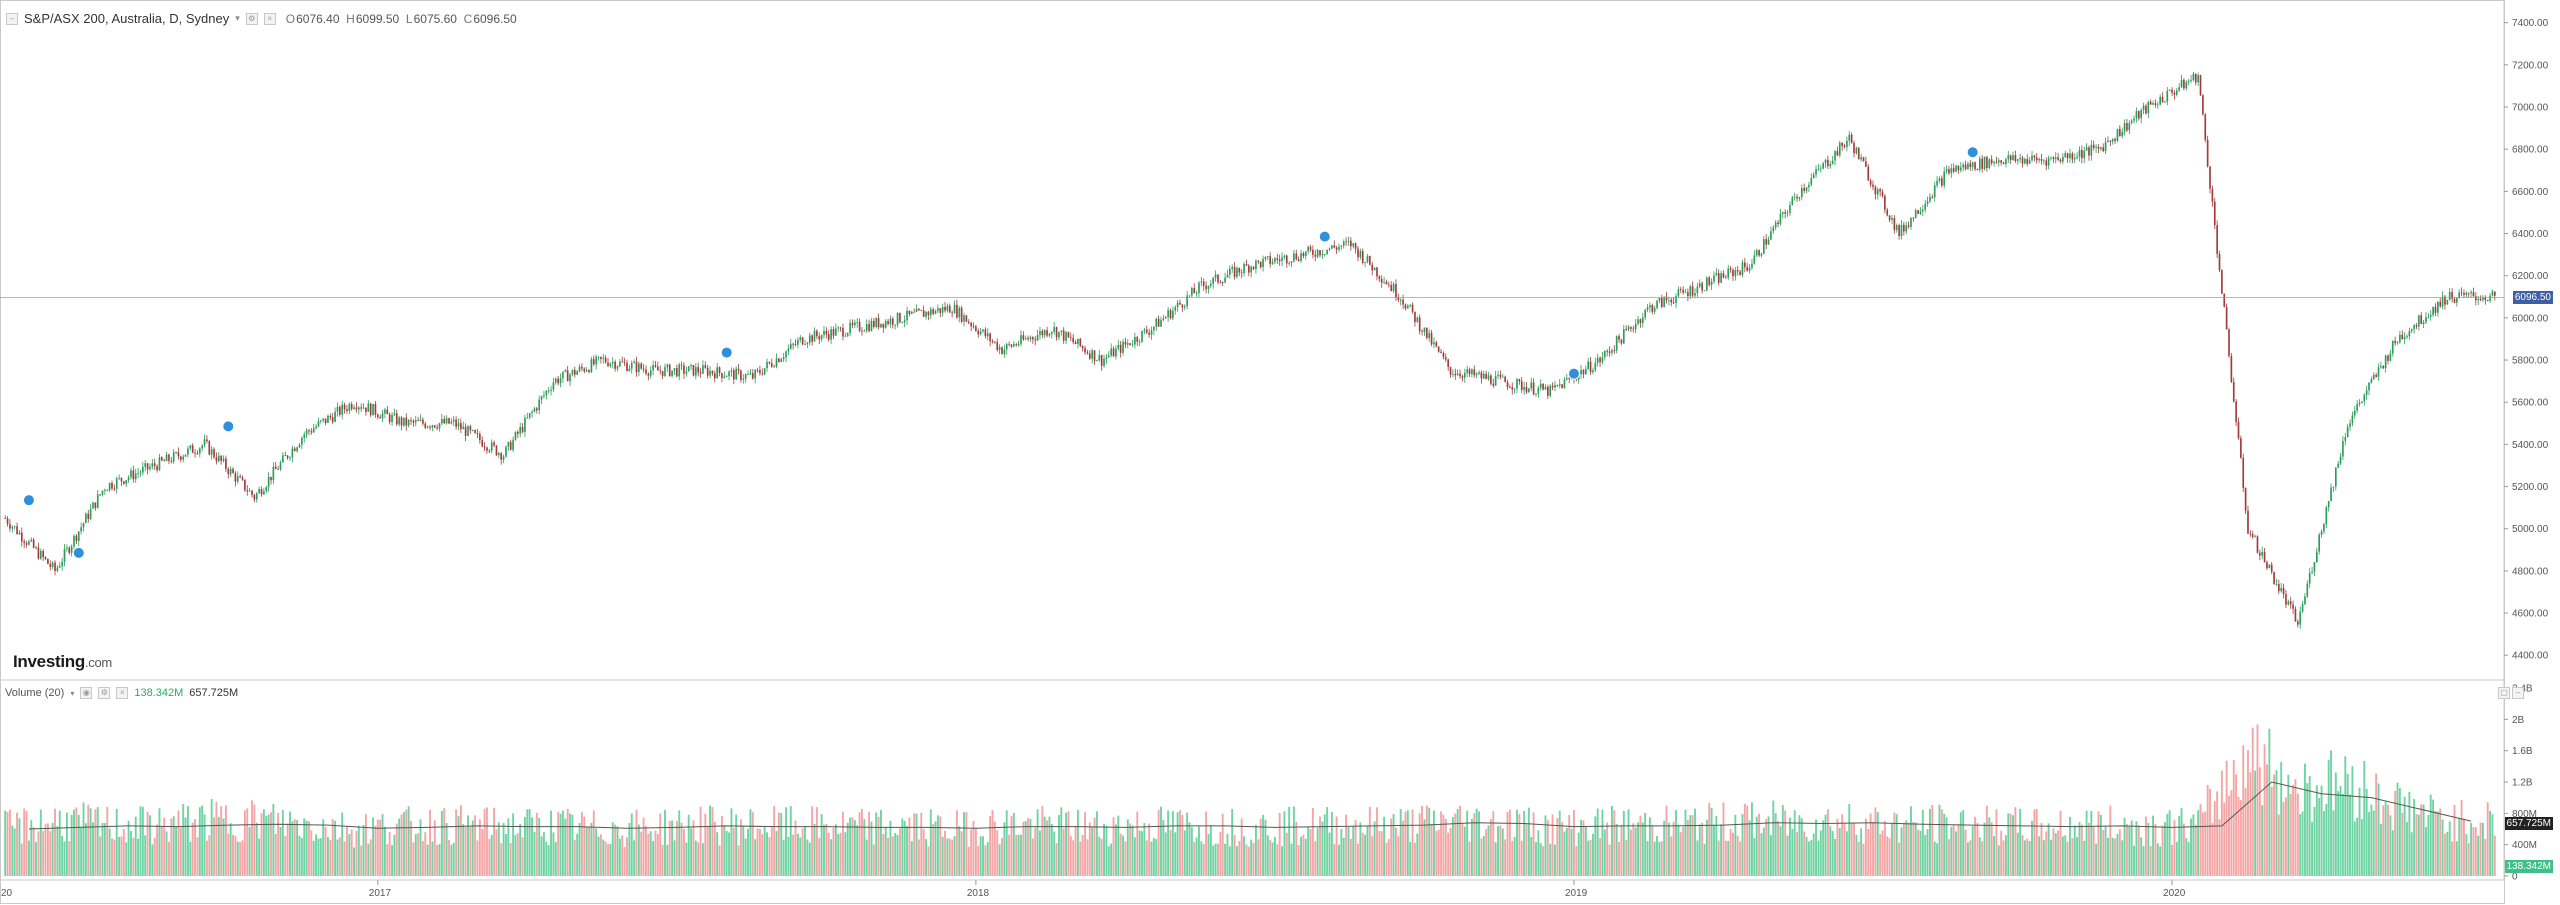  Describe the element at coordinates (2530, 445) in the screenshot. I see `price-tick-label: 5400.00` at that location.